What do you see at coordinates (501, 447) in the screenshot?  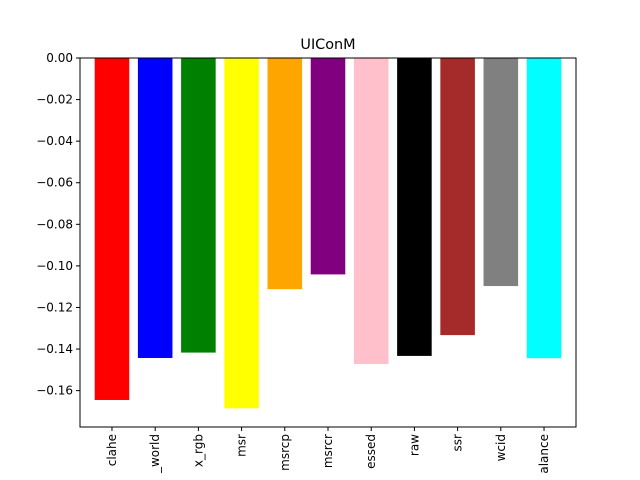 I see `x-tick-label: wcid` at bounding box center [501, 447].